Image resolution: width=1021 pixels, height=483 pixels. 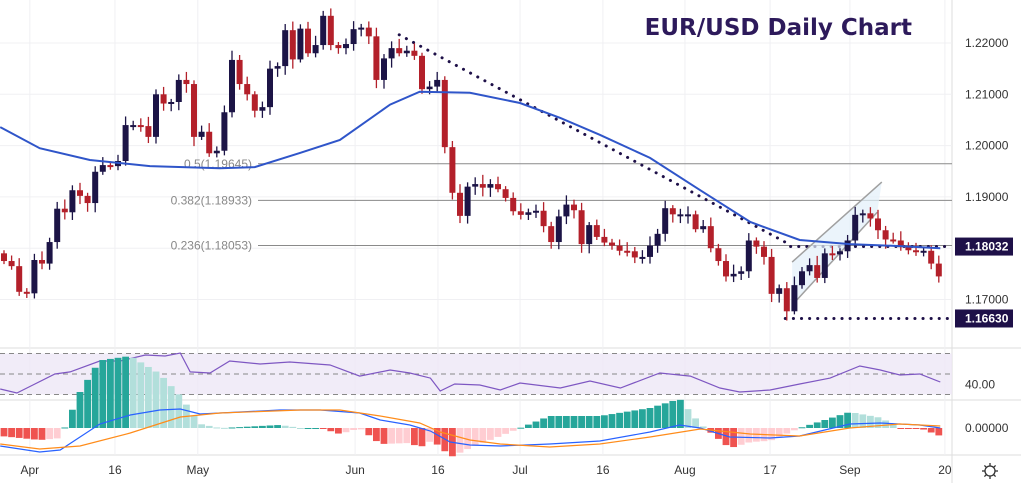 What do you see at coordinates (987, 247) in the screenshot?
I see `price-badge-label: 1.18032` at bounding box center [987, 247].